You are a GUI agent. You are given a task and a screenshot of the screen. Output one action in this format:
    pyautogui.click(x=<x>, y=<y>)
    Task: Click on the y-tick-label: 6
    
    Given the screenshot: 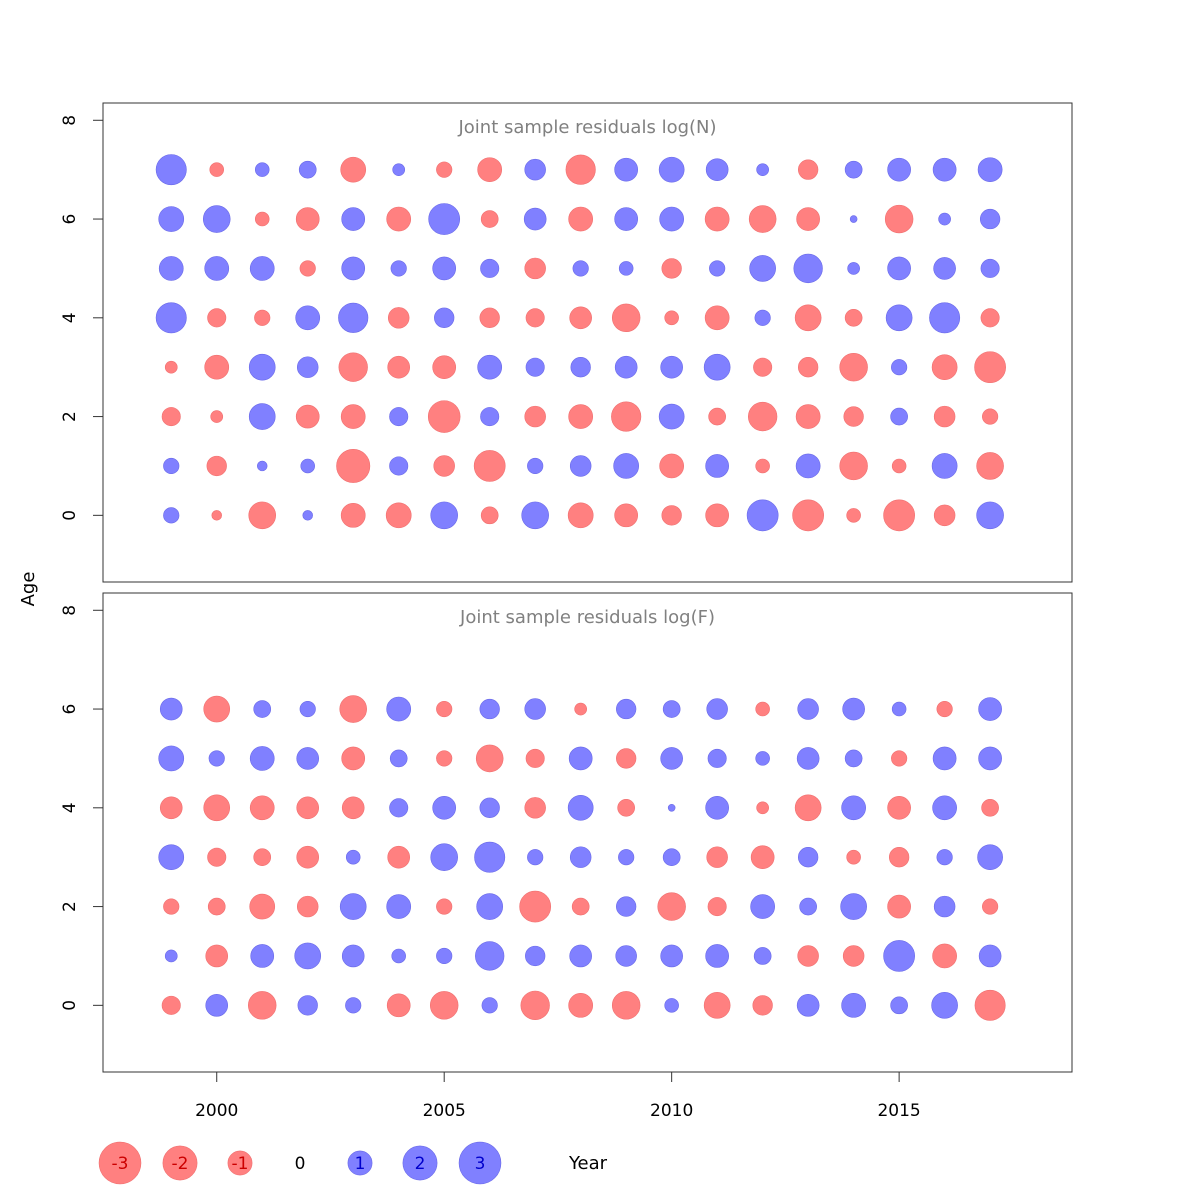 What is the action you would take?
    pyautogui.click(x=70, y=219)
    